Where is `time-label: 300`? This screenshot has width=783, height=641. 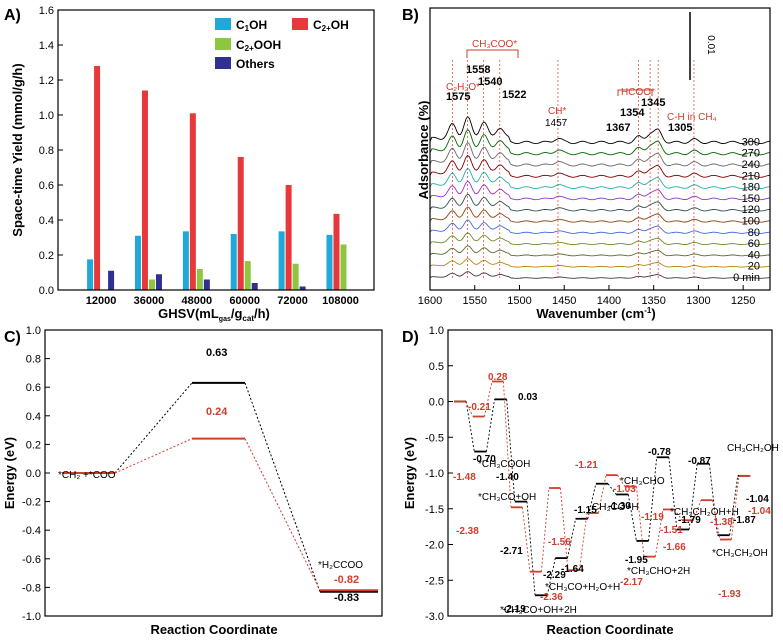
time-label: 300 is located at coordinates (751, 142).